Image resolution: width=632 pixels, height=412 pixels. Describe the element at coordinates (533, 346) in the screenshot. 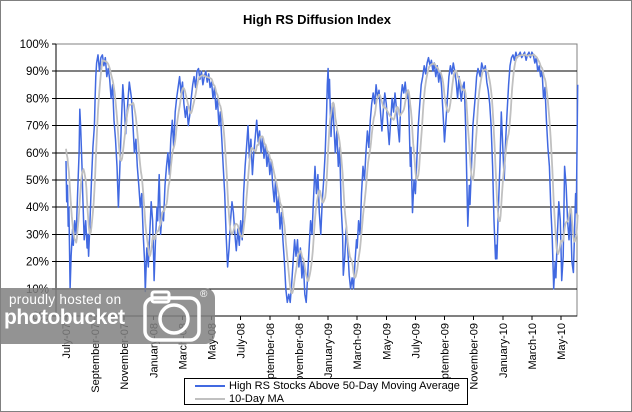

I see `x-axis-label: March-10` at that location.